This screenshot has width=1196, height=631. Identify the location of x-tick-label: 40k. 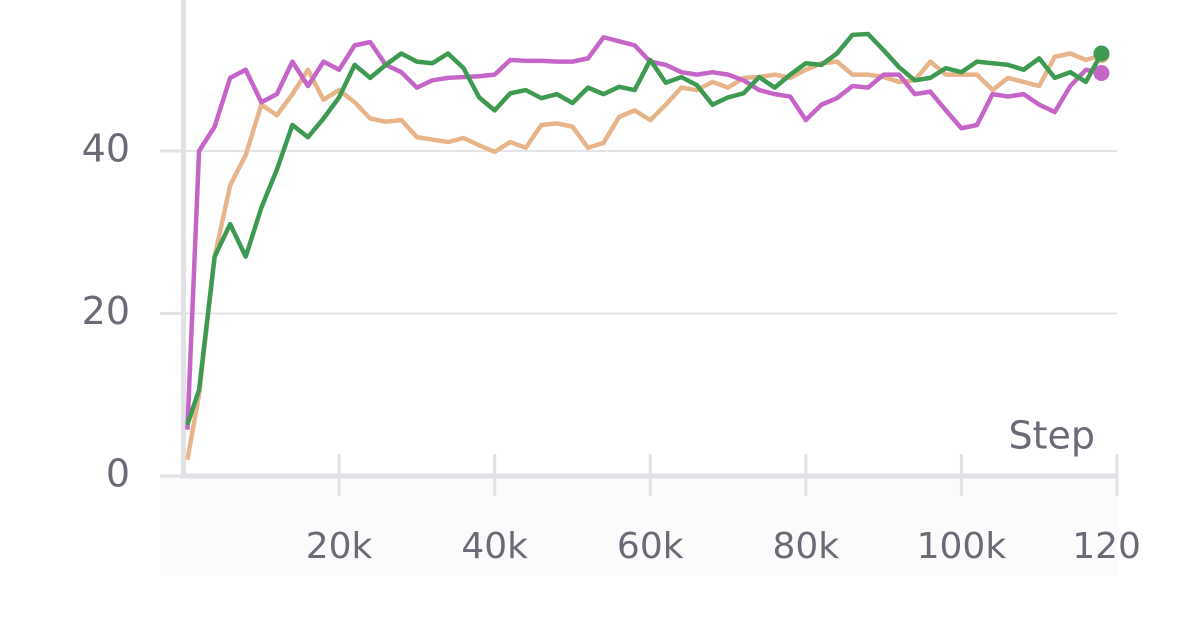
(494, 546).